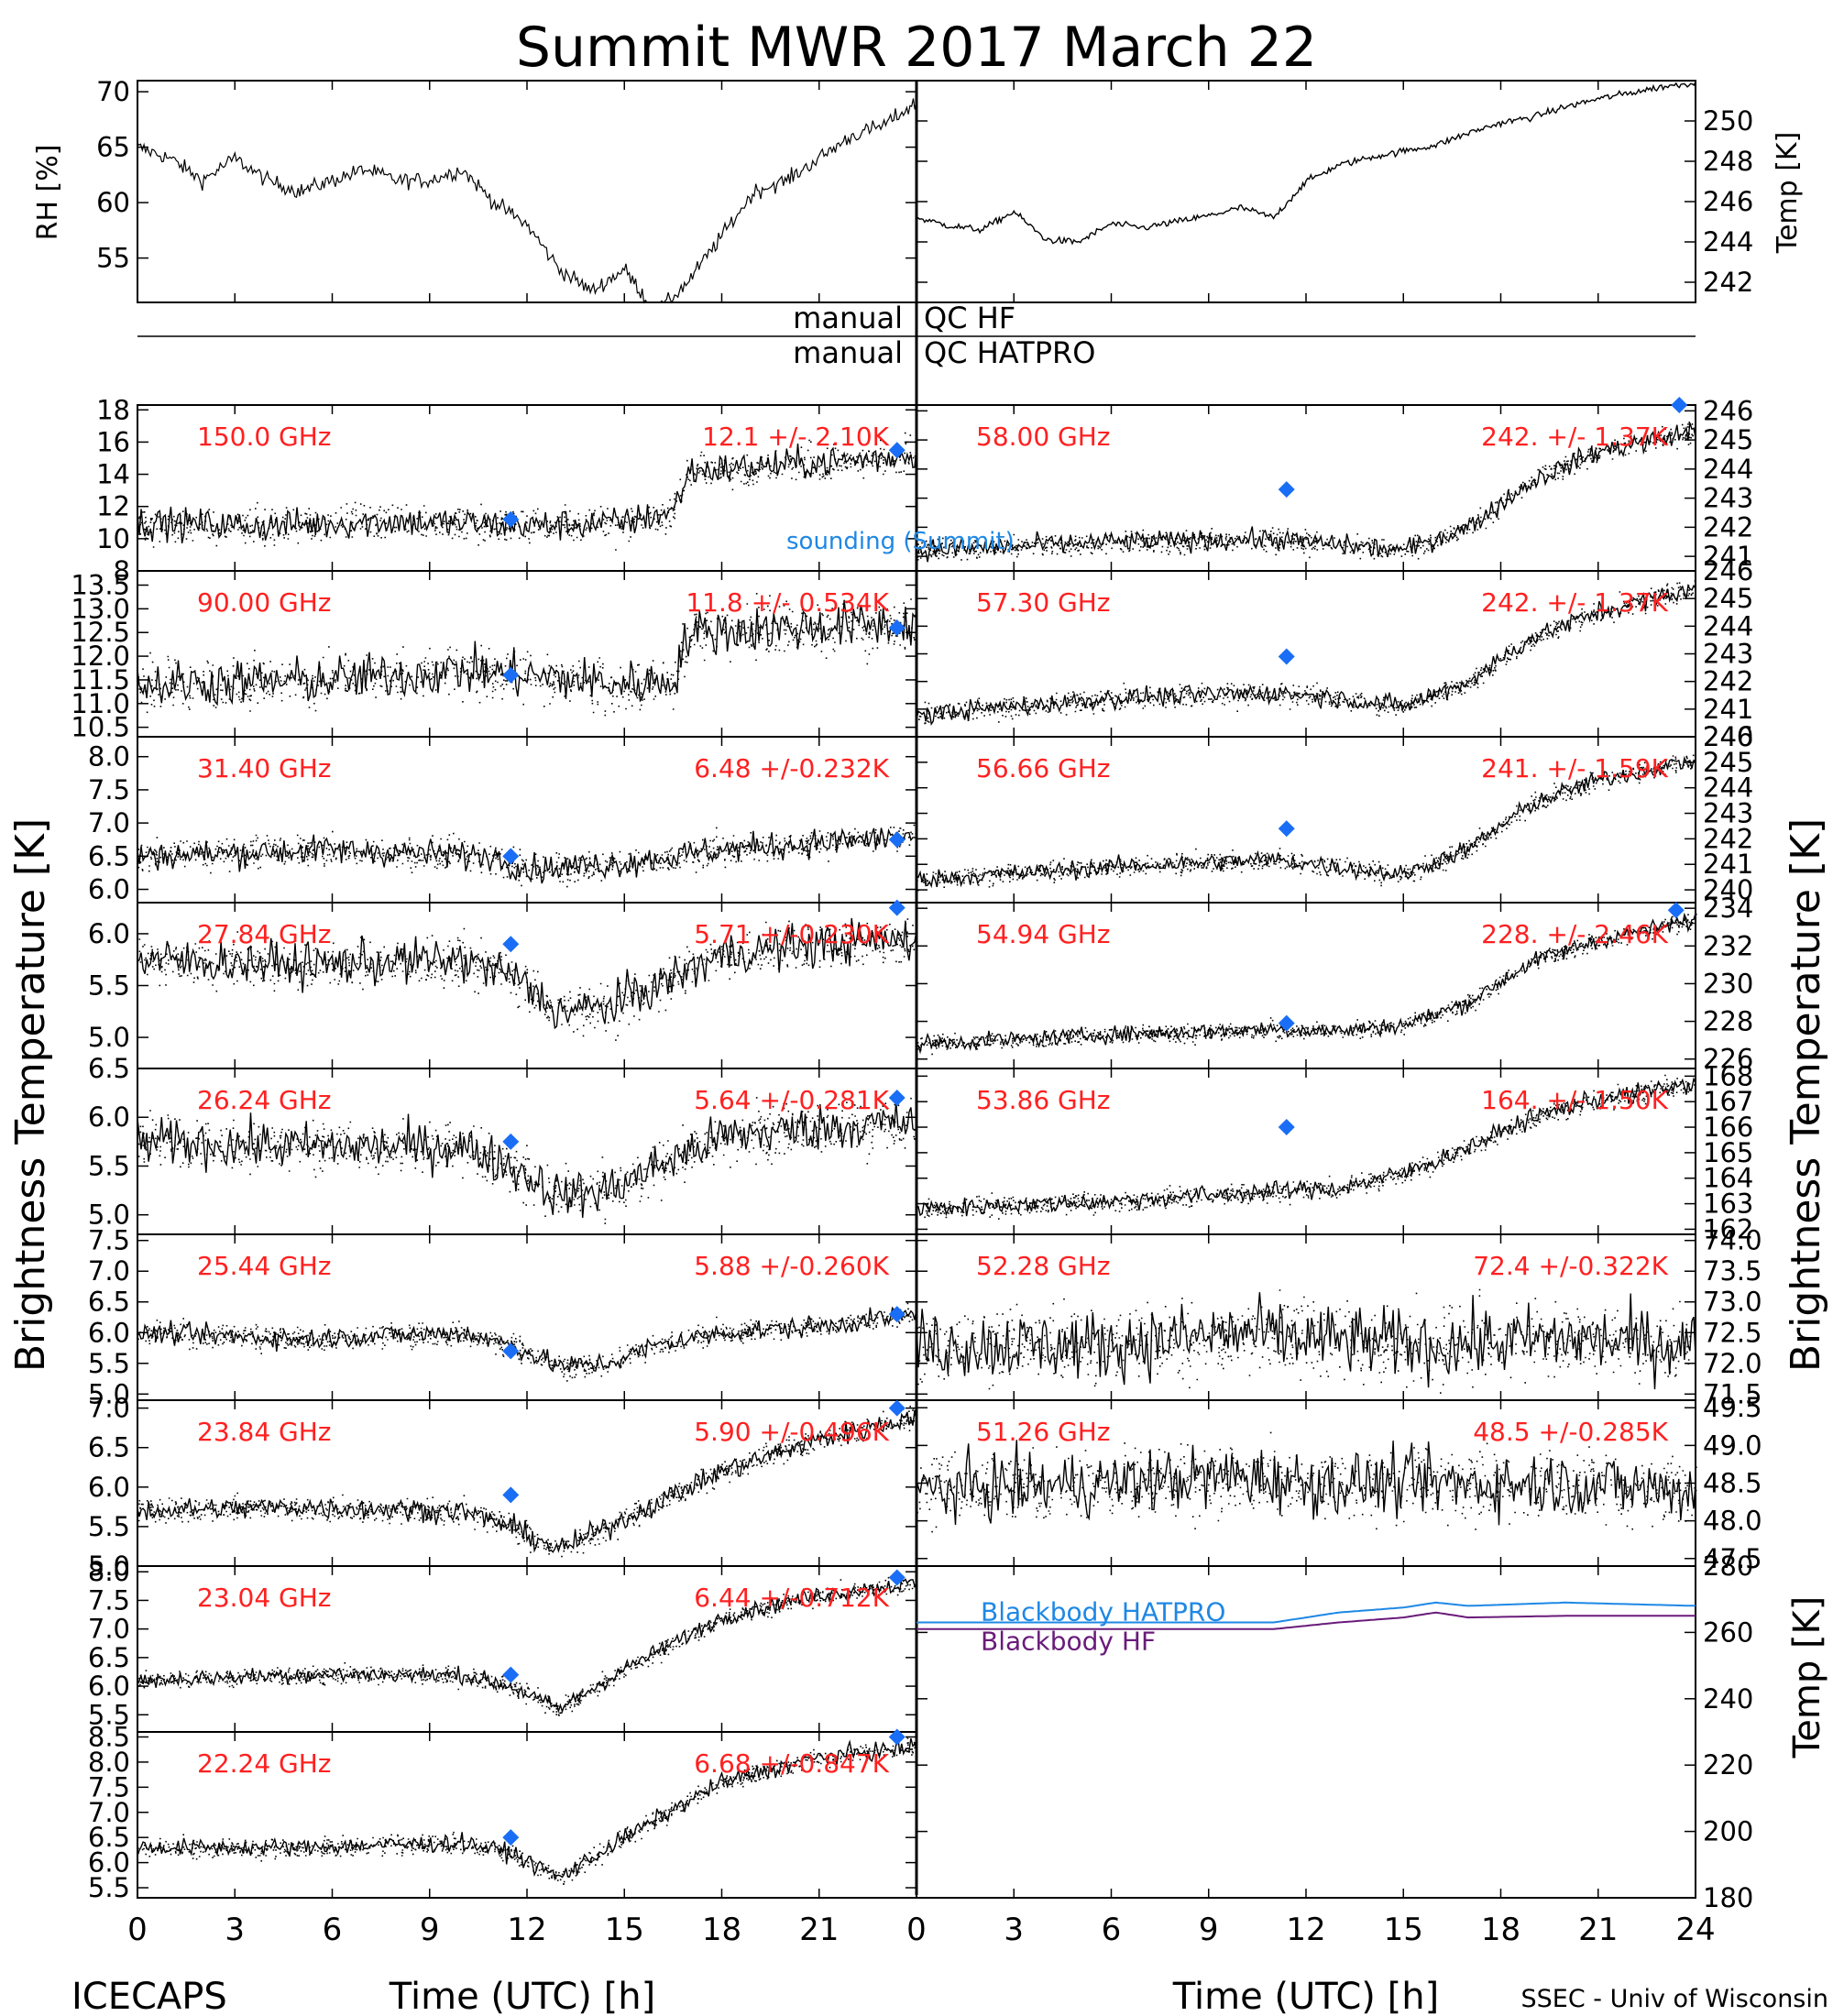 Image resolution: width=1833 pixels, height=2016 pixels. What do you see at coordinates (527, 973) in the screenshot?
I see `panel-l4-trace` at bounding box center [527, 973].